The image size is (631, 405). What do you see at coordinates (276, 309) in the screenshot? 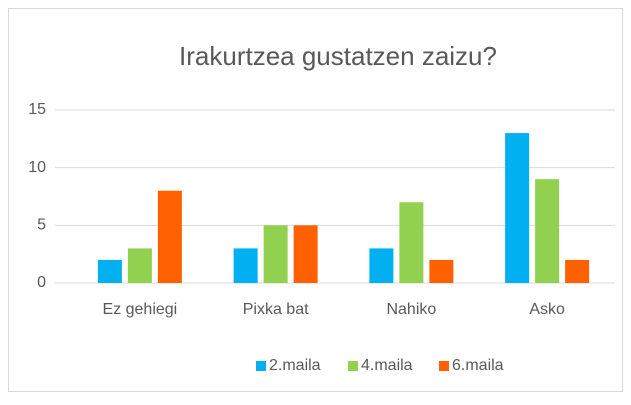
I see `x-tick-label: Pixka bat` at bounding box center [276, 309].